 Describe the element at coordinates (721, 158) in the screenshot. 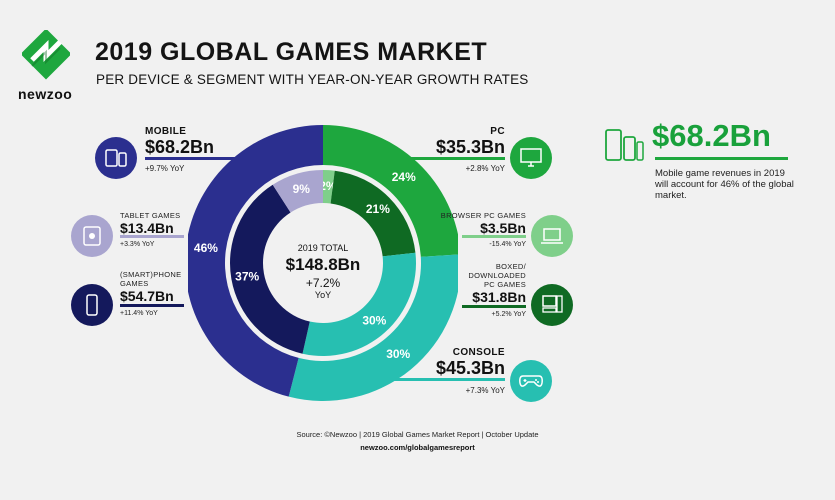

I see `callout-underline` at that location.